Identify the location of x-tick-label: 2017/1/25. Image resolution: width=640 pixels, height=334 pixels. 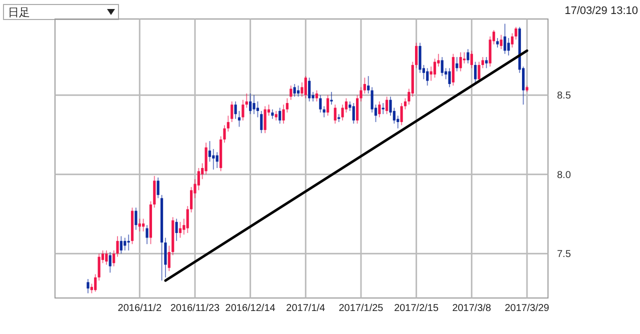
(361, 308).